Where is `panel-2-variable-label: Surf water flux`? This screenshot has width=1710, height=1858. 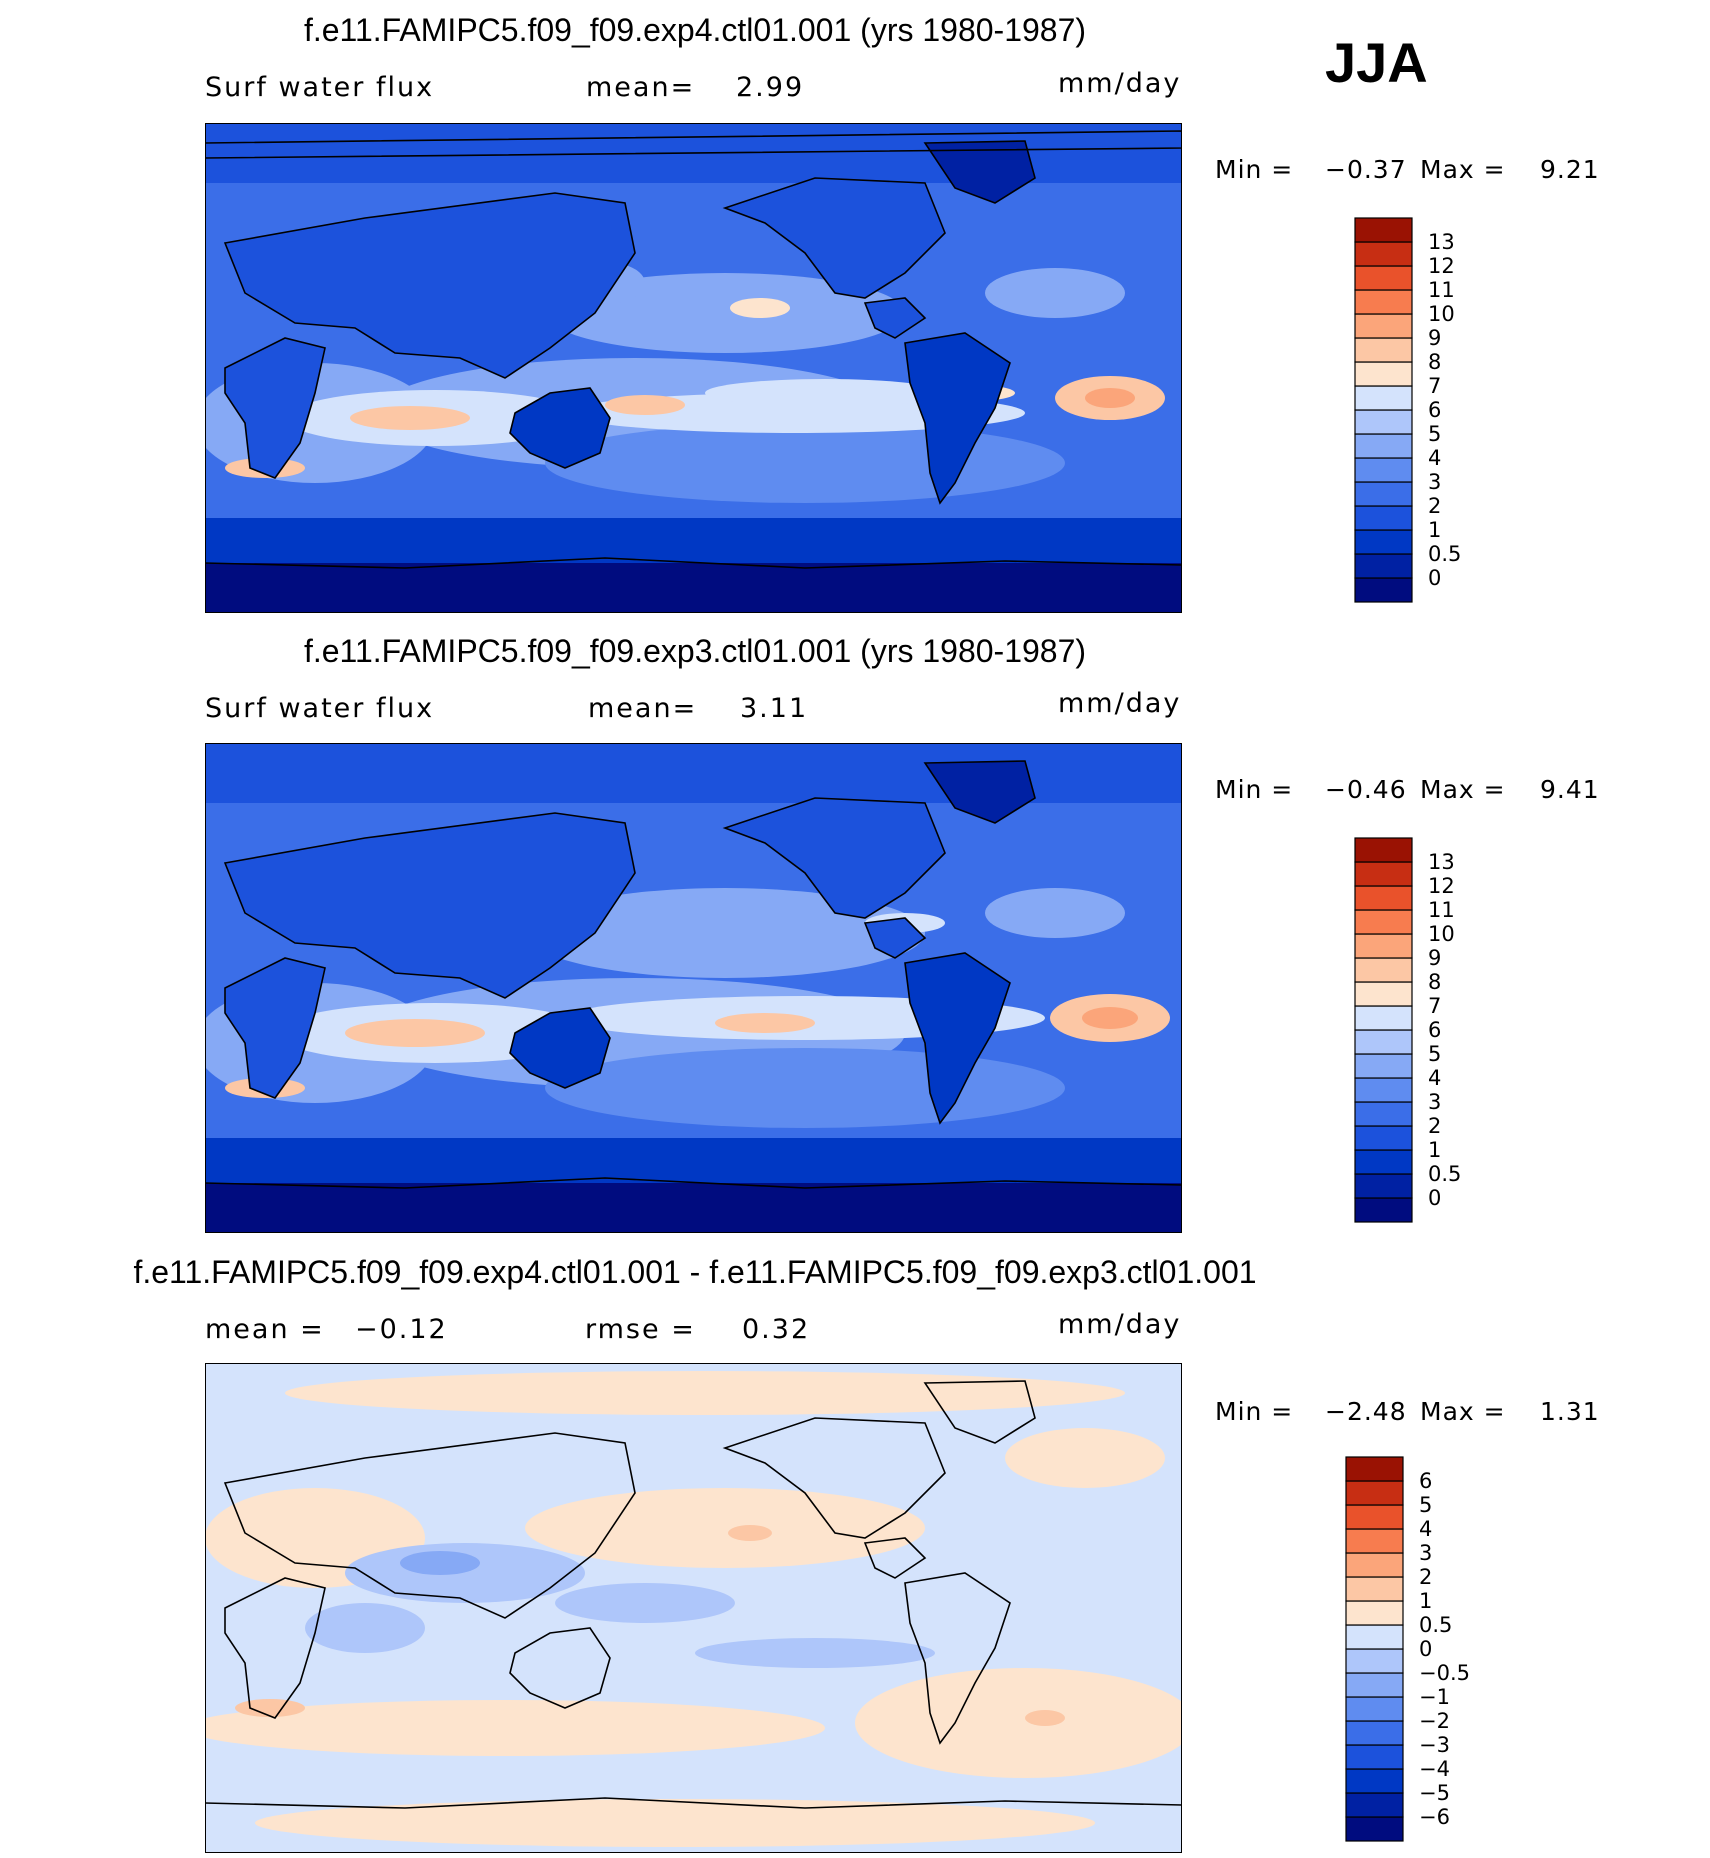 panel-2-variable-label: Surf water flux is located at coordinates (320, 708).